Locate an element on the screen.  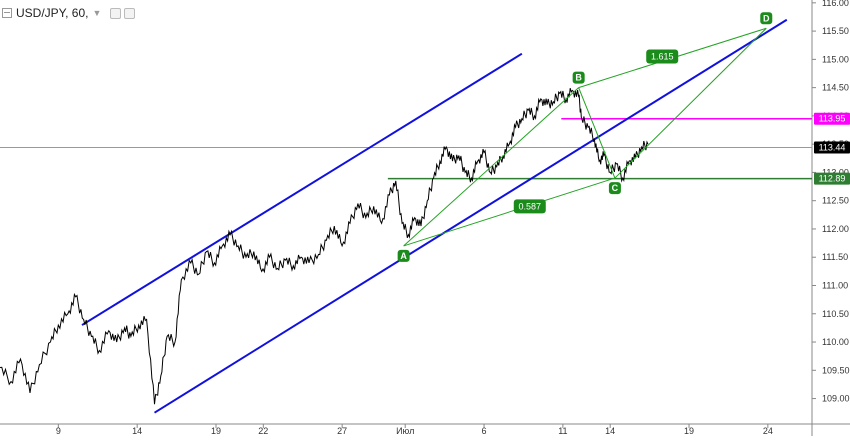
symbol-label: USD/JPY, 60, is located at coordinates (52, 13).